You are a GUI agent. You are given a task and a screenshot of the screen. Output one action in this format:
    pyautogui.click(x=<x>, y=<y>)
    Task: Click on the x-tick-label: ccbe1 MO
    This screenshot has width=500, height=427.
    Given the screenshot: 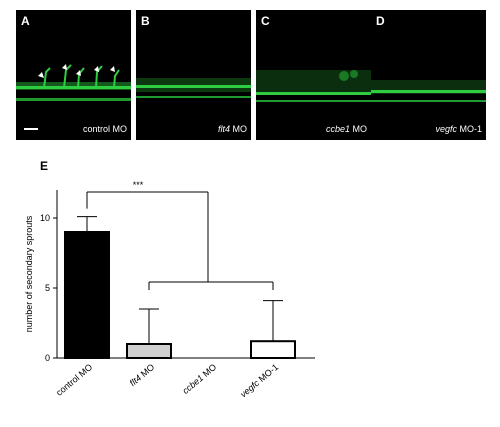 What is the action you would take?
    pyautogui.click(x=199, y=379)
    